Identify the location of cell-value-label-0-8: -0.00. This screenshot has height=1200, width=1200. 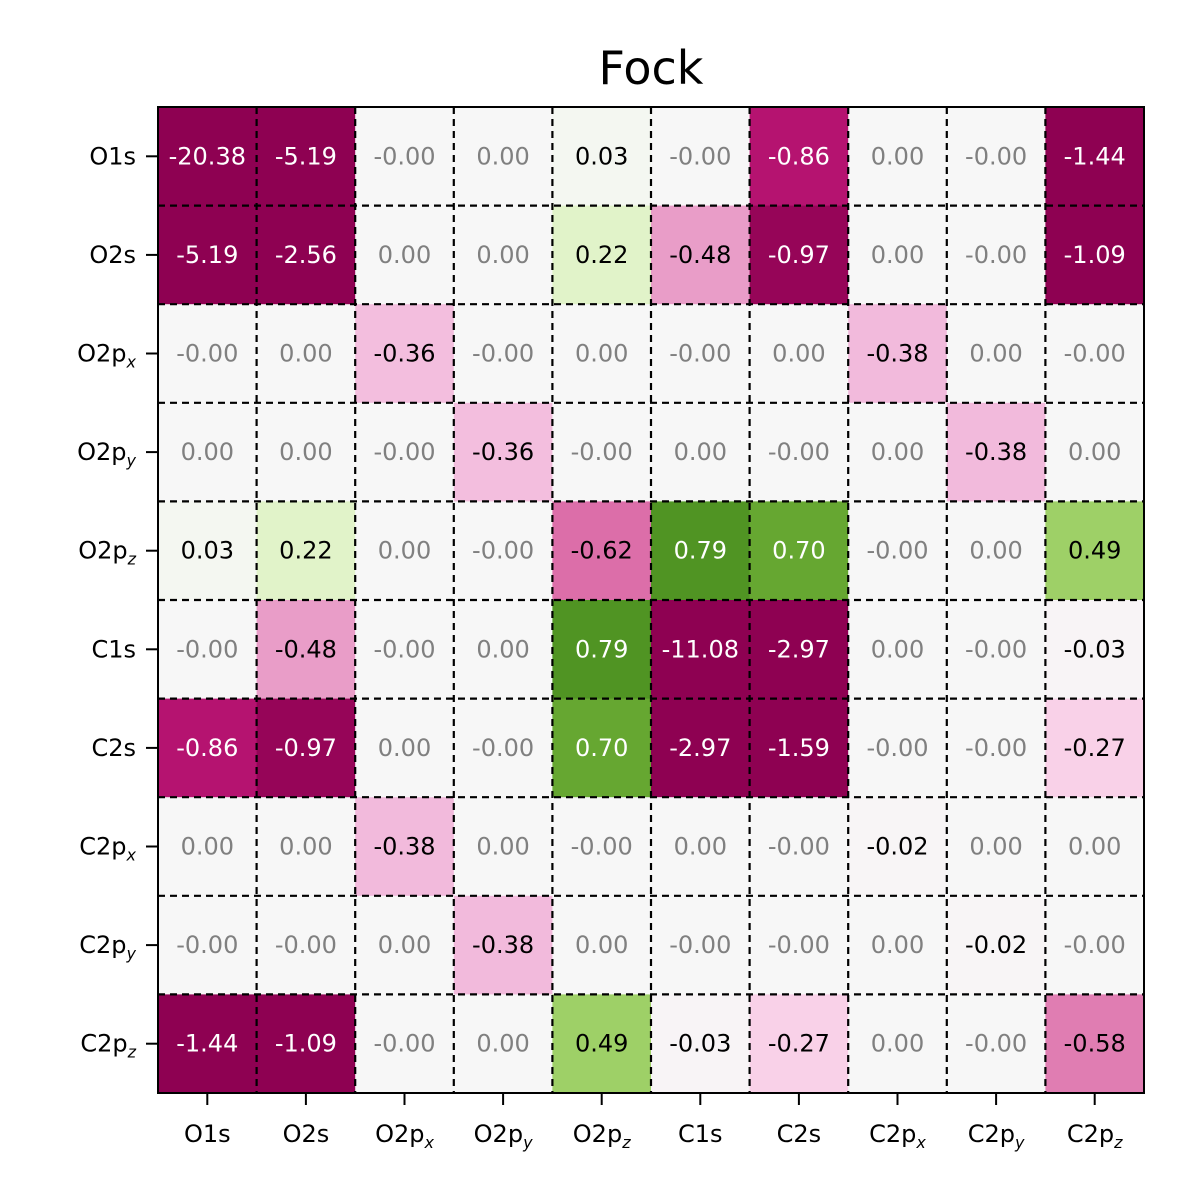
(996, 156).